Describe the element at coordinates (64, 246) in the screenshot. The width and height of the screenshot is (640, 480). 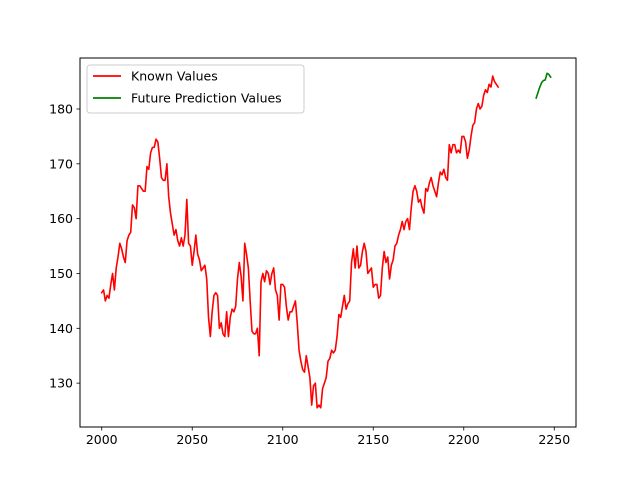
I see `y-axis: 130 140 150 160 170 180` at that location.